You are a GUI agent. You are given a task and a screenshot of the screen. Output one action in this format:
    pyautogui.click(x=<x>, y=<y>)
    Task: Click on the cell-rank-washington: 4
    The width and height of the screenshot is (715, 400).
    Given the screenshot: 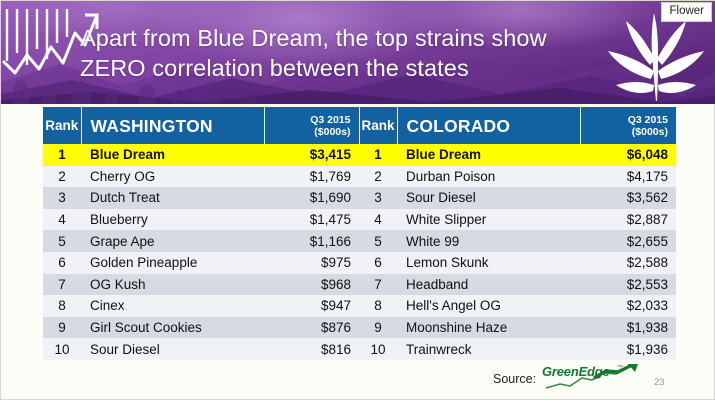 What is the action you would take?
    pyautogui.click(x=62, y=219)
    